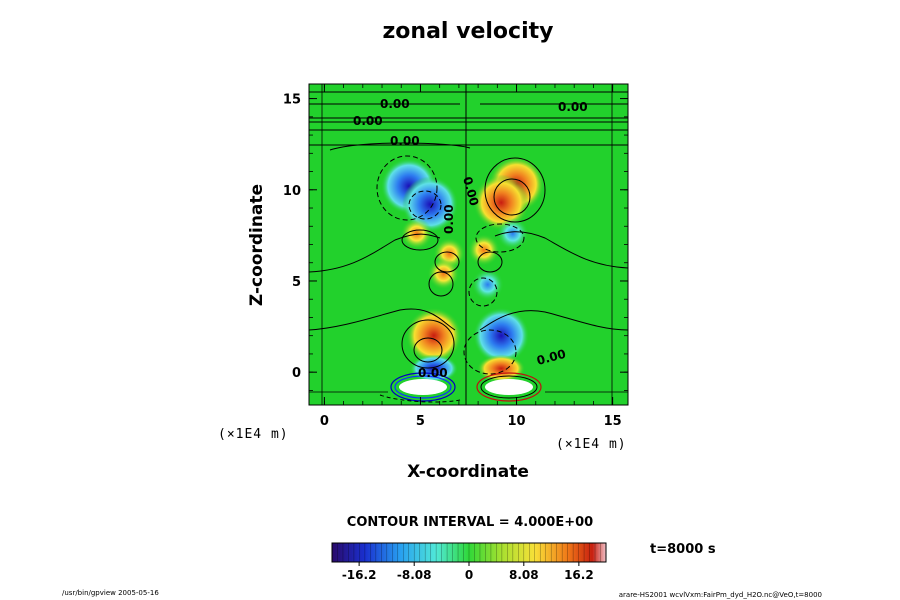  I want to click on contour-labels: 0.00 0.00 0.00 0.00 0.00 0.00 0.00 0.00, so click(470, 238).